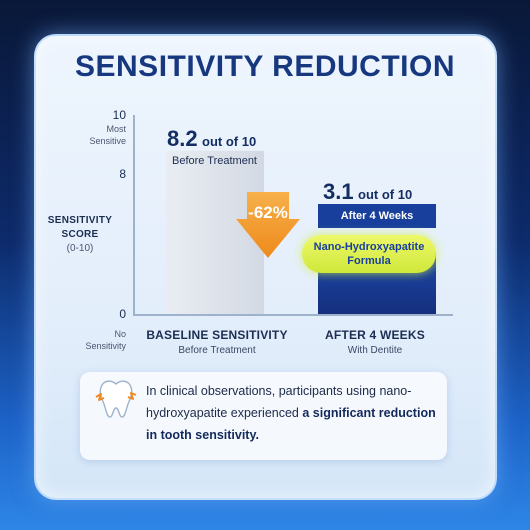  I want to click on clinical-note-box, so click(263, 416).